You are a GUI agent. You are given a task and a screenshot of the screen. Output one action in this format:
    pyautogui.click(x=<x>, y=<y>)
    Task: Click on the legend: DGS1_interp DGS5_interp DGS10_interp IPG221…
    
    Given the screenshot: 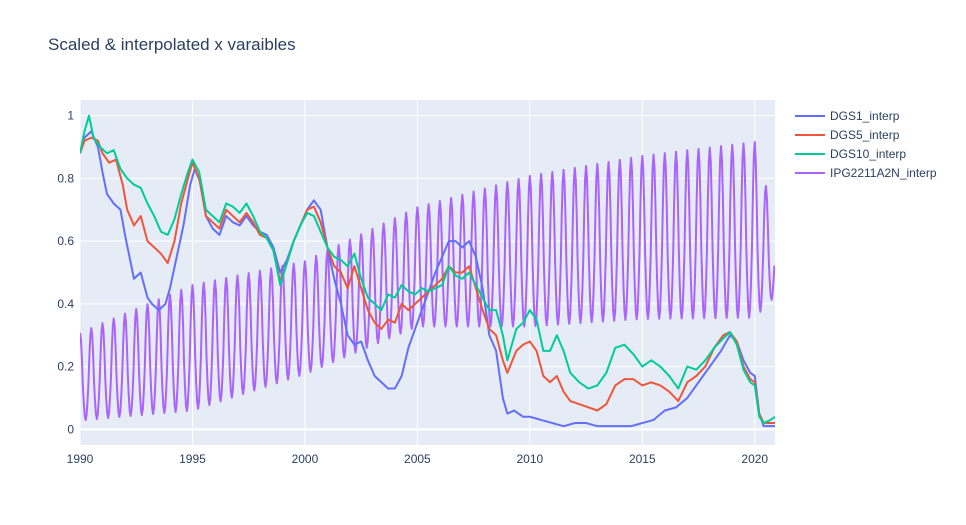 What is the action you would take?
    pyautogui.click(x=866, y=144)
    